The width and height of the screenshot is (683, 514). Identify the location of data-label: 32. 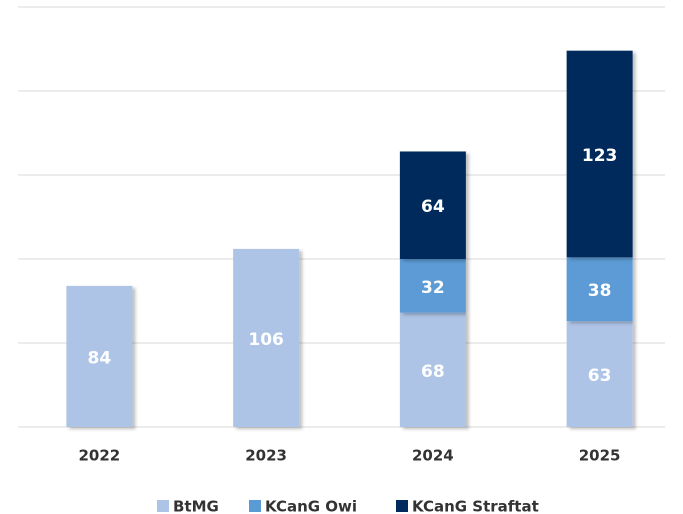
(433, 288).